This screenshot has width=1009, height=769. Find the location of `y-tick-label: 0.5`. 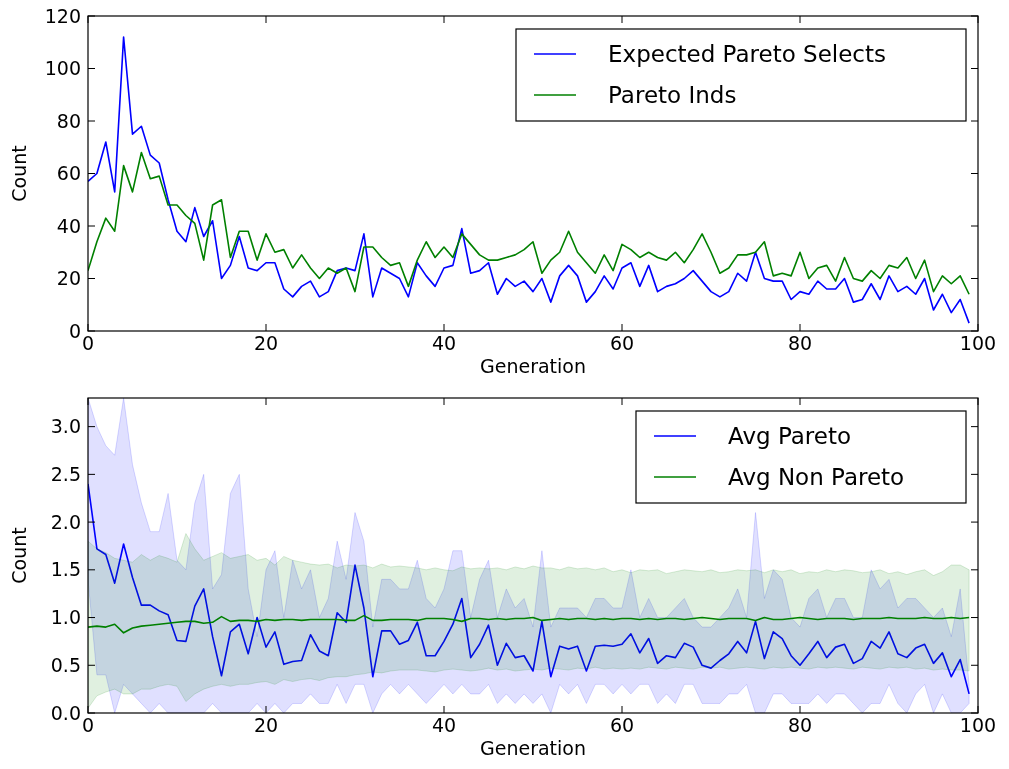

y-tick-label: 0.5 is located at coordinates (65, 664).